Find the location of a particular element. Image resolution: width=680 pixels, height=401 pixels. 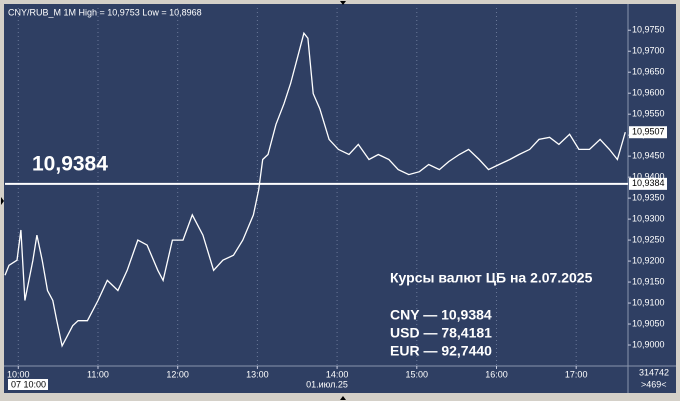

annotation: EUR — 92,7440 is located at coordinates (441, 351).